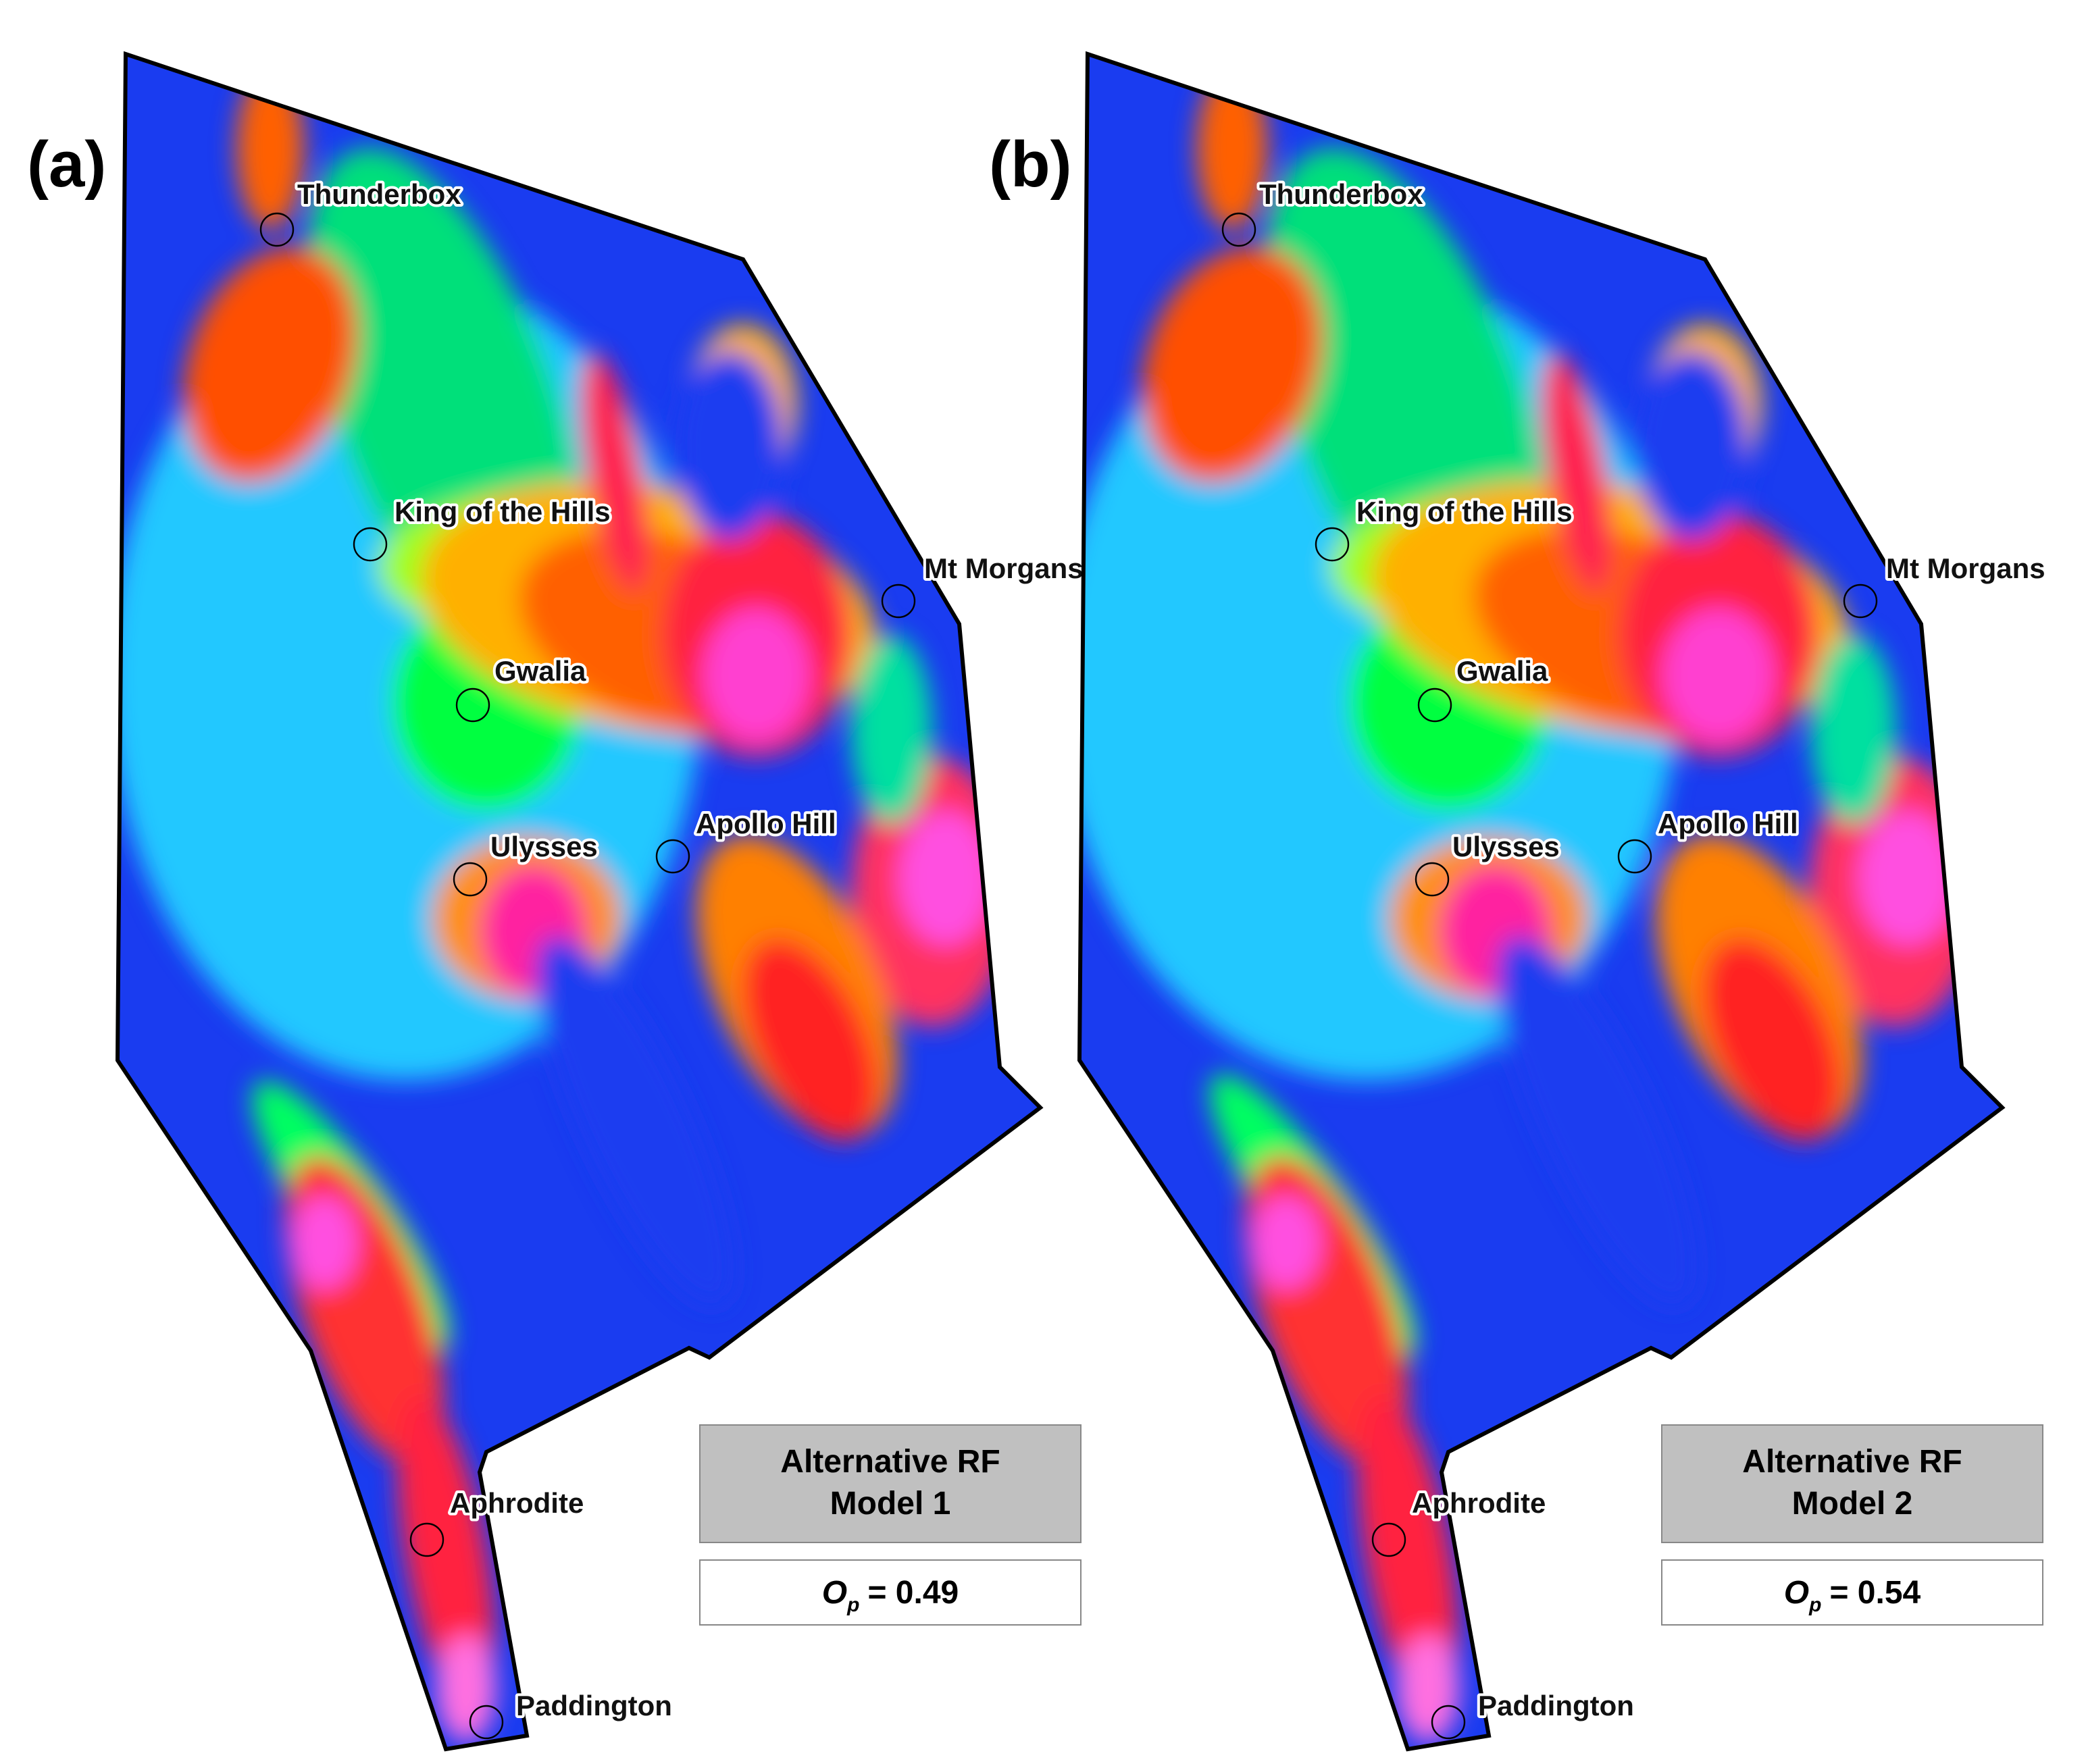 The width and height of the screenshot is (2086, 1764). I want to click on panel-label: (b), so click(1030, 164).